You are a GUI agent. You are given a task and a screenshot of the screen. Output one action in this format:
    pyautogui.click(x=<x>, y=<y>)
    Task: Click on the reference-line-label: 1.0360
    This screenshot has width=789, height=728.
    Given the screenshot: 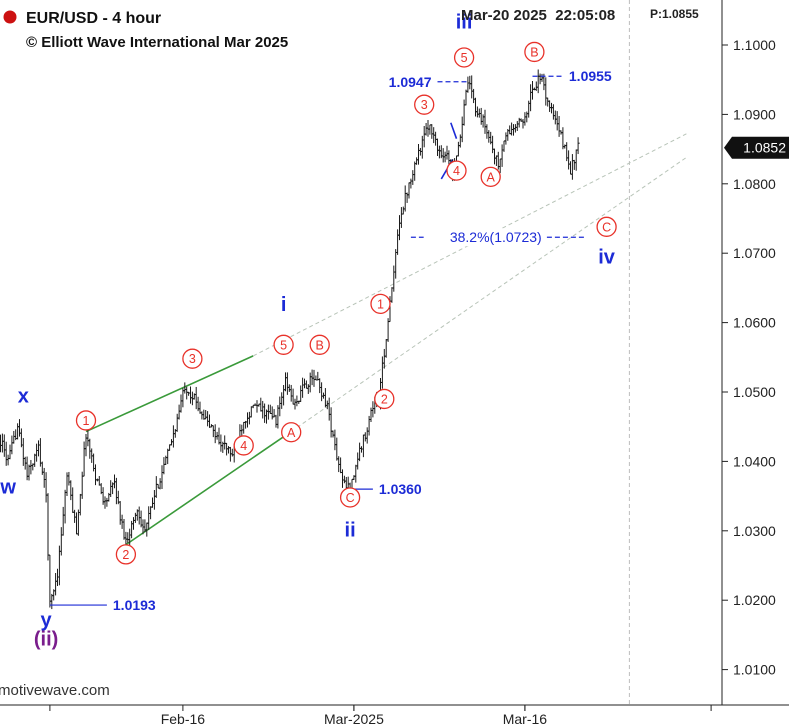 What is the action you would take?
    pyautogui.click(x=400, y=489)
    